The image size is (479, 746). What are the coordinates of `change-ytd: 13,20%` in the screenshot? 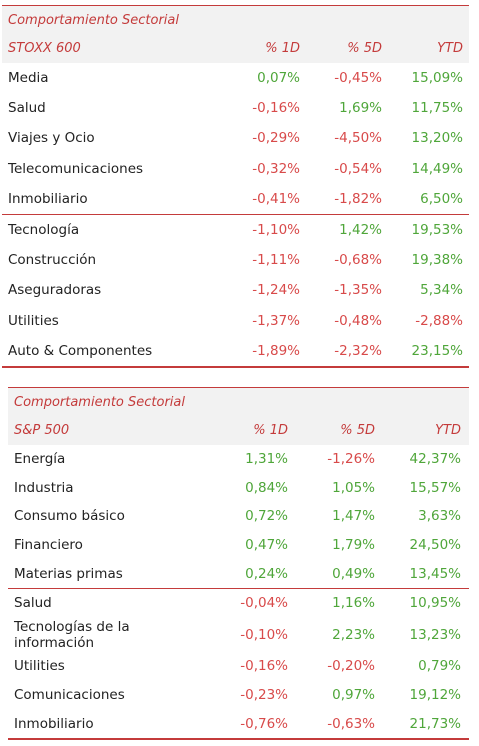 It's located at (437, 138).